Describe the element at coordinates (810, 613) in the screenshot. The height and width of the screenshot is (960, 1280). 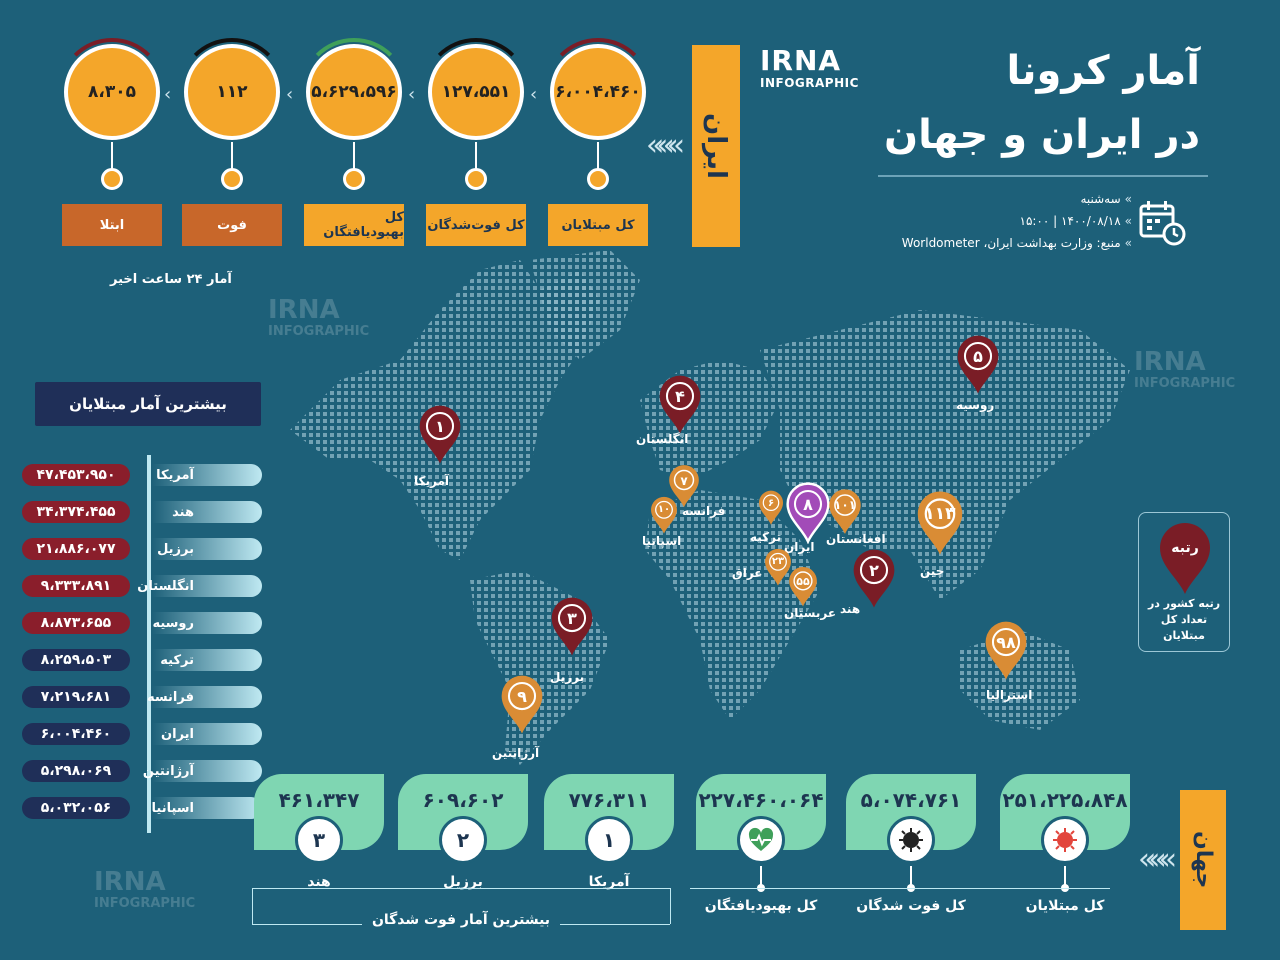
I see `map-pin-label: عربستان` at that location.